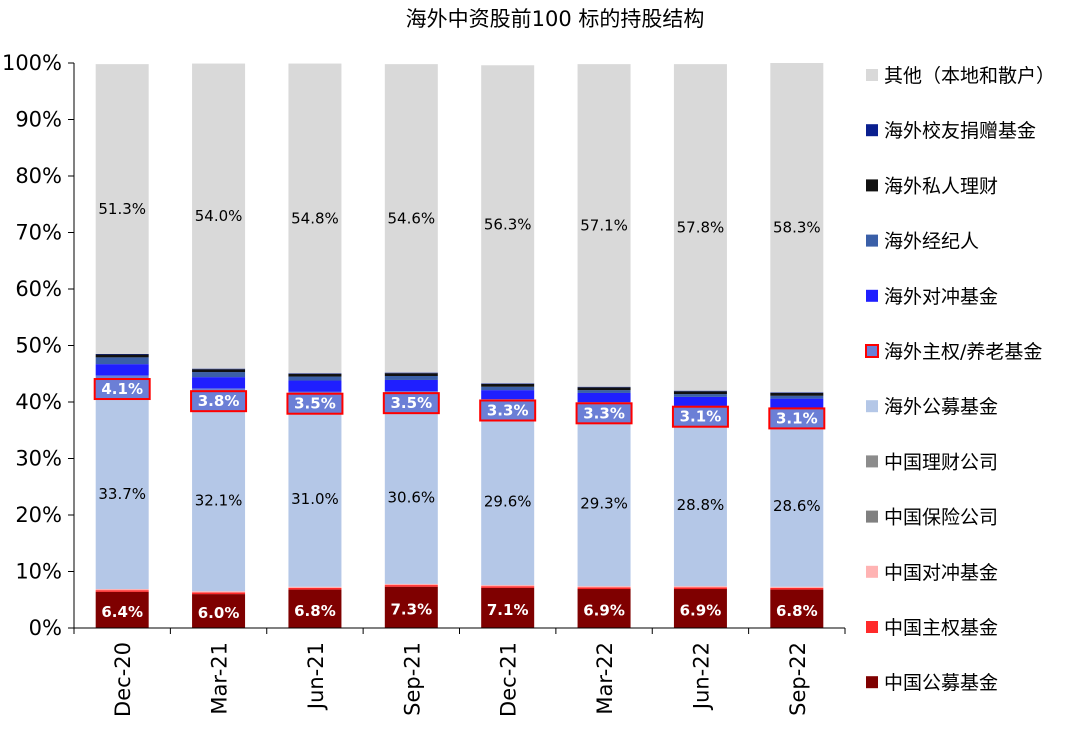 This screenshot has height=734, width=1080. I want to click on data-label: 57.8%, so click(701, 227).